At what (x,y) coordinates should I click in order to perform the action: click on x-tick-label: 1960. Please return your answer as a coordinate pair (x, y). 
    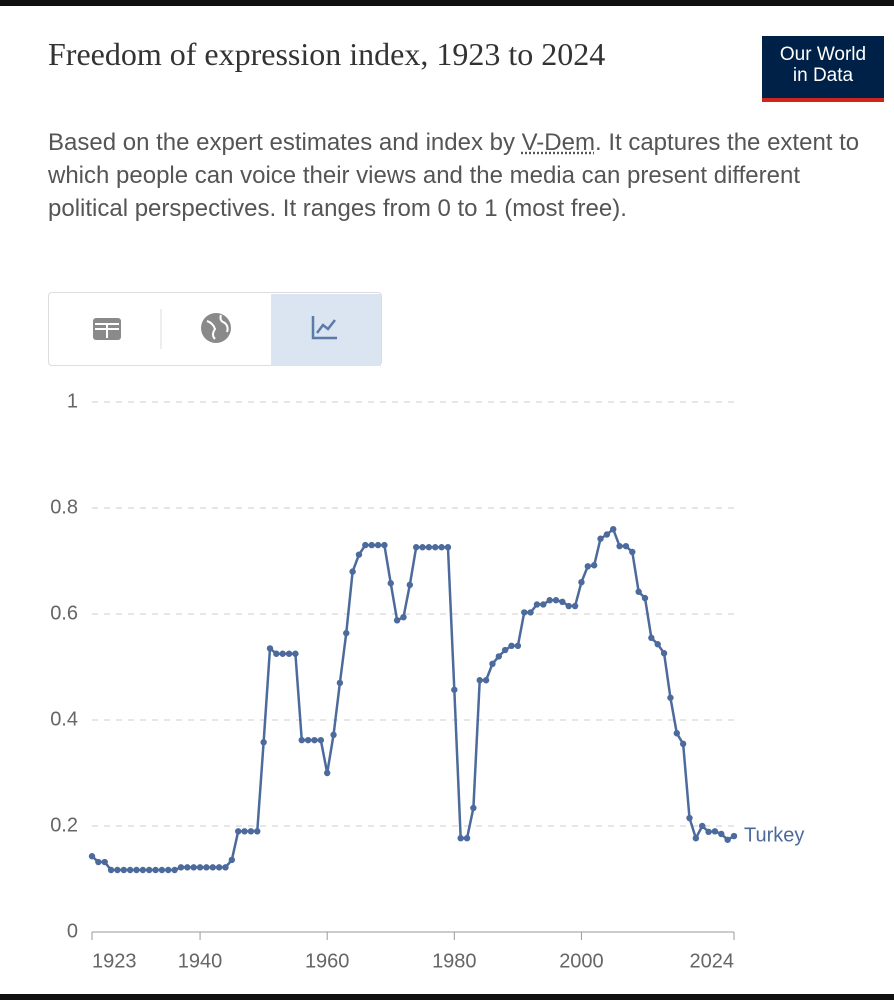
    Looking at the image, I should click on (327, 961).